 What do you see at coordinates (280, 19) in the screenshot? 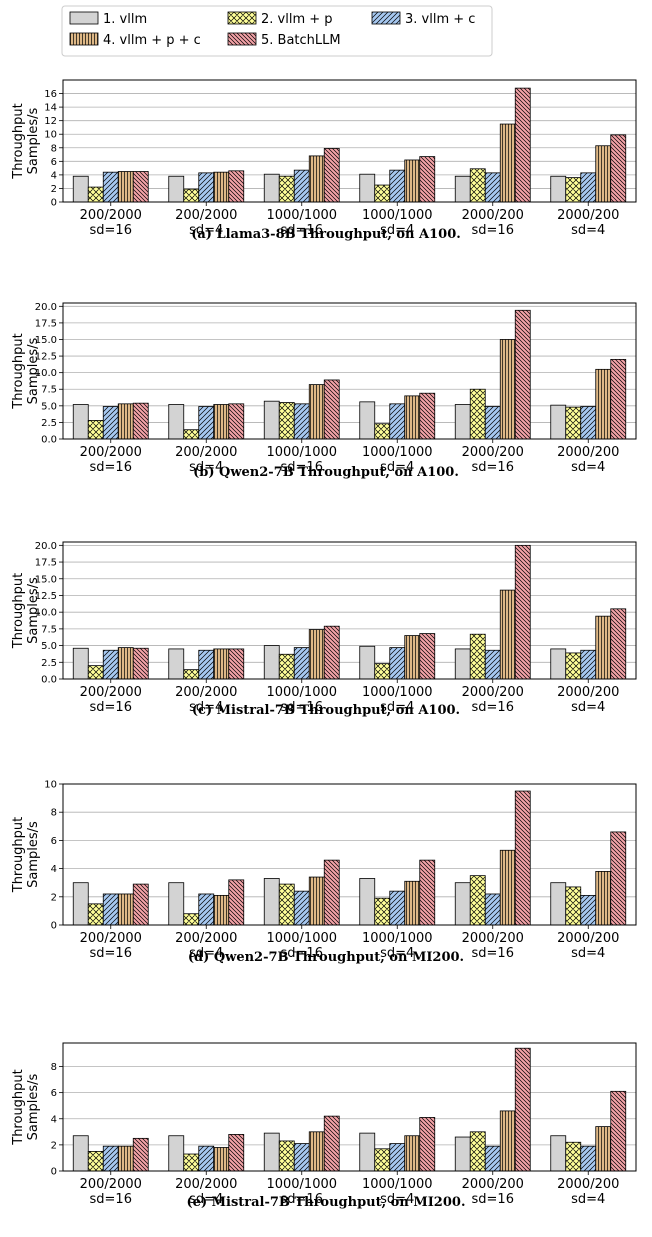
I see `legend-item-vllm-p: 2. vllm + p` at bounding box center [280, 19].